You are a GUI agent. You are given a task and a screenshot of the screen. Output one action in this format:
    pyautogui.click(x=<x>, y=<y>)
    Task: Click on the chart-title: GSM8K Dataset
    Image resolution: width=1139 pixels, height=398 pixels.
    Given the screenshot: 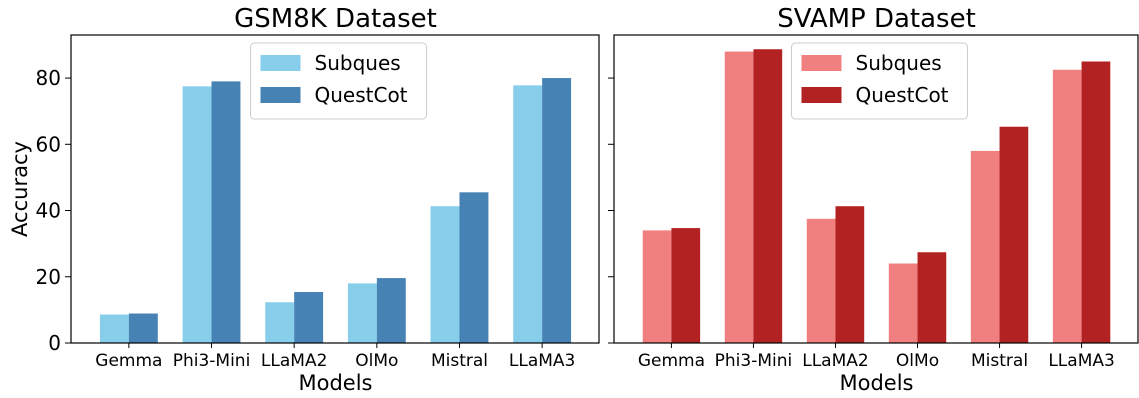 What is the action you would take?
    pyautogui.click(x=335, y=19)
    